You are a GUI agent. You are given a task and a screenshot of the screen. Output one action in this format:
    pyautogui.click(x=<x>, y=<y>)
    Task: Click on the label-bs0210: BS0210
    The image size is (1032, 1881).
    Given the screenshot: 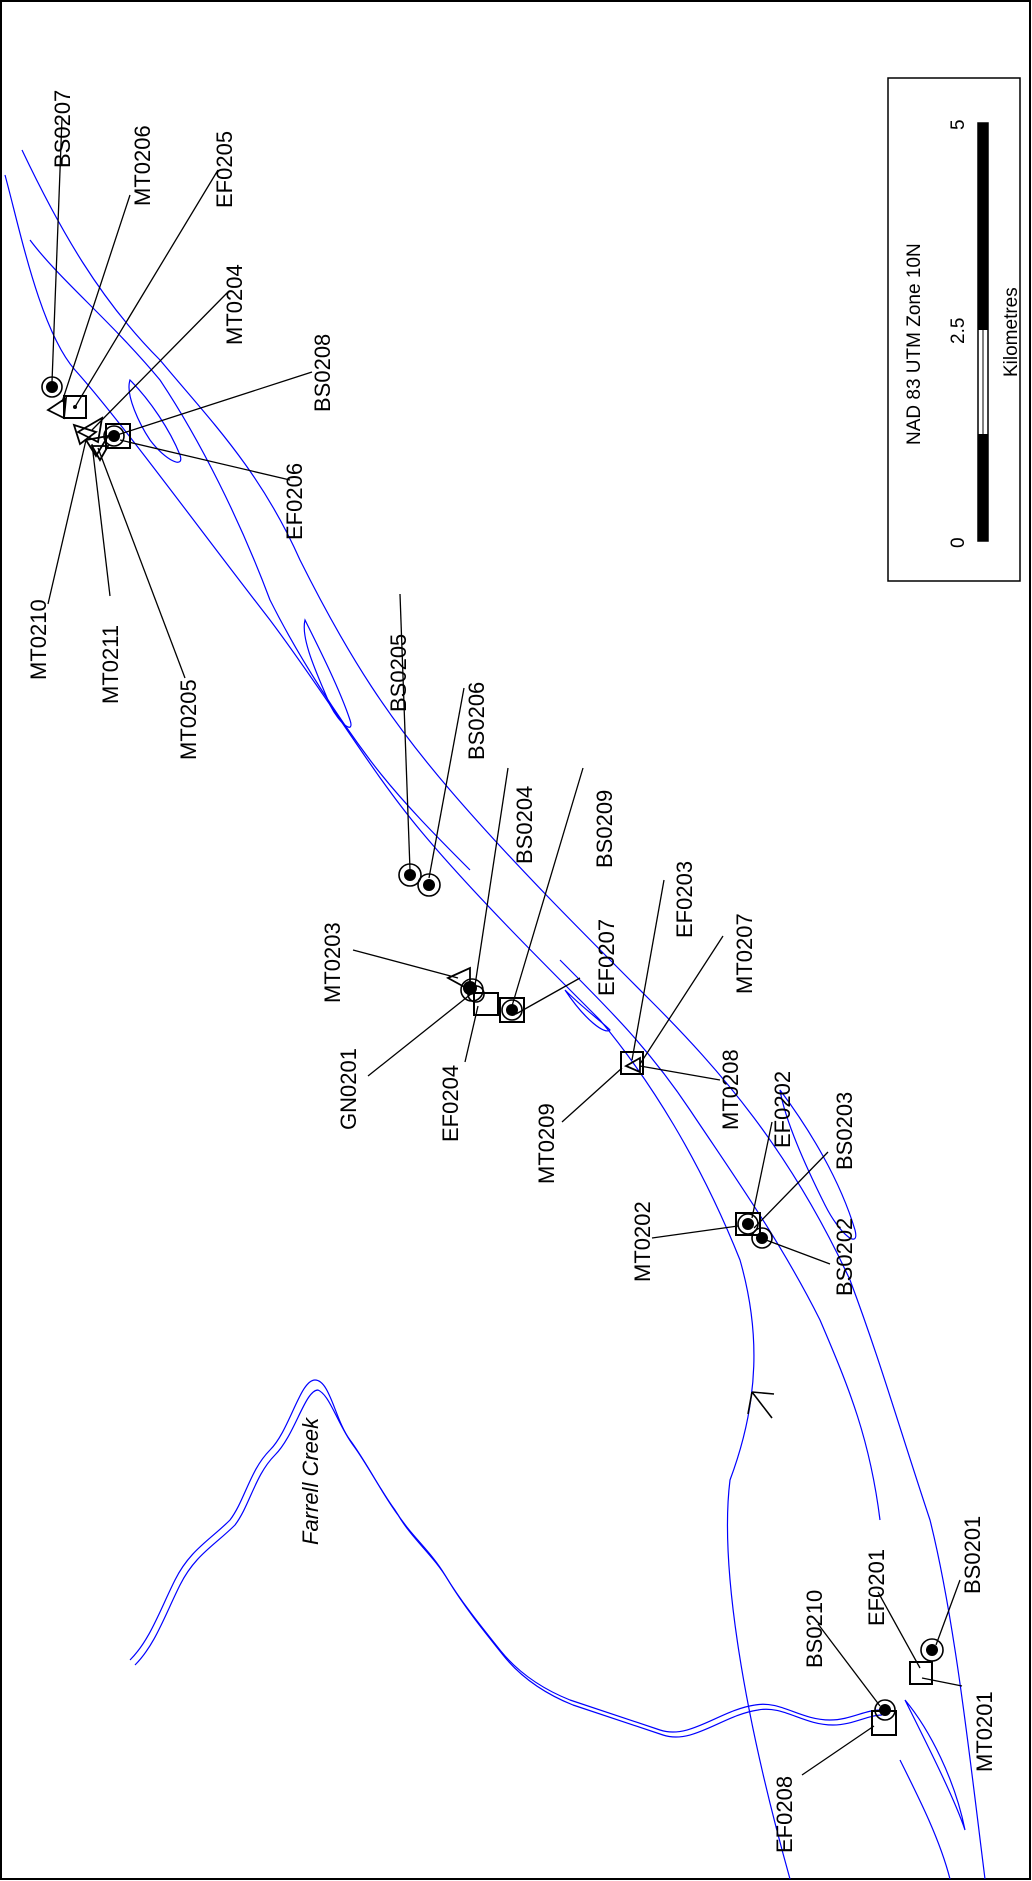 What is the action you would take?
    pyautogui.click(x=814, y=1629)
    